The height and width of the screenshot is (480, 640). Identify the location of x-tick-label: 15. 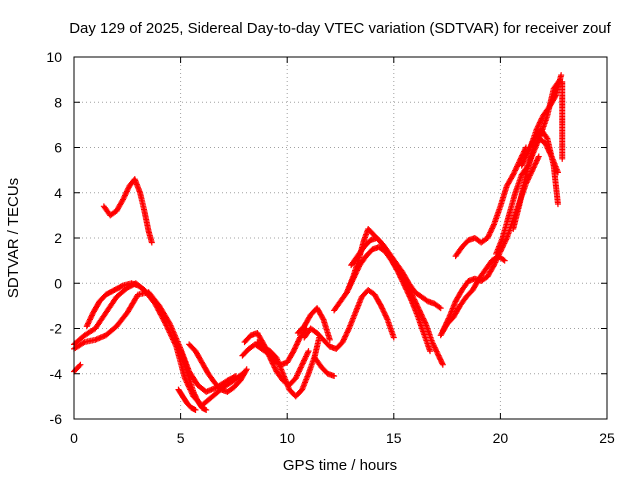
(394, 438).